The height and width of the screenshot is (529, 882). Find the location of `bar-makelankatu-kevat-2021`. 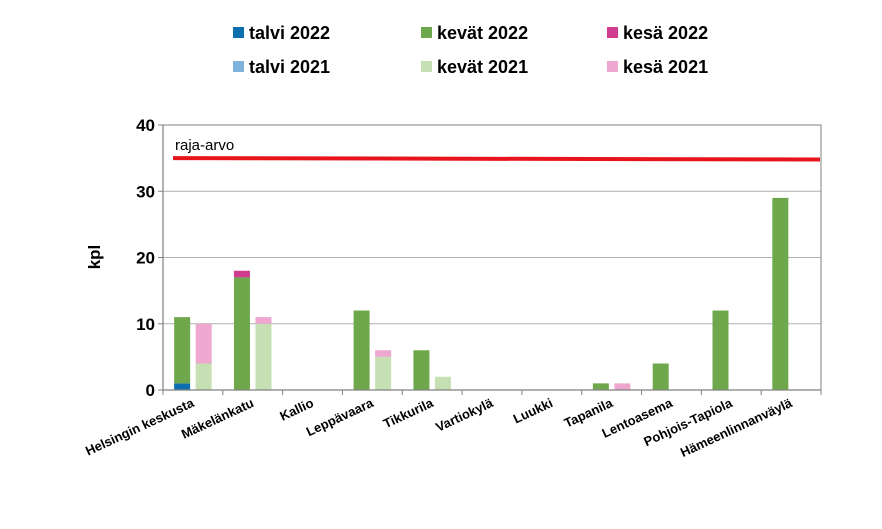

bar-makelankatu-kevat-2021 is located at coordinates (263, 356).